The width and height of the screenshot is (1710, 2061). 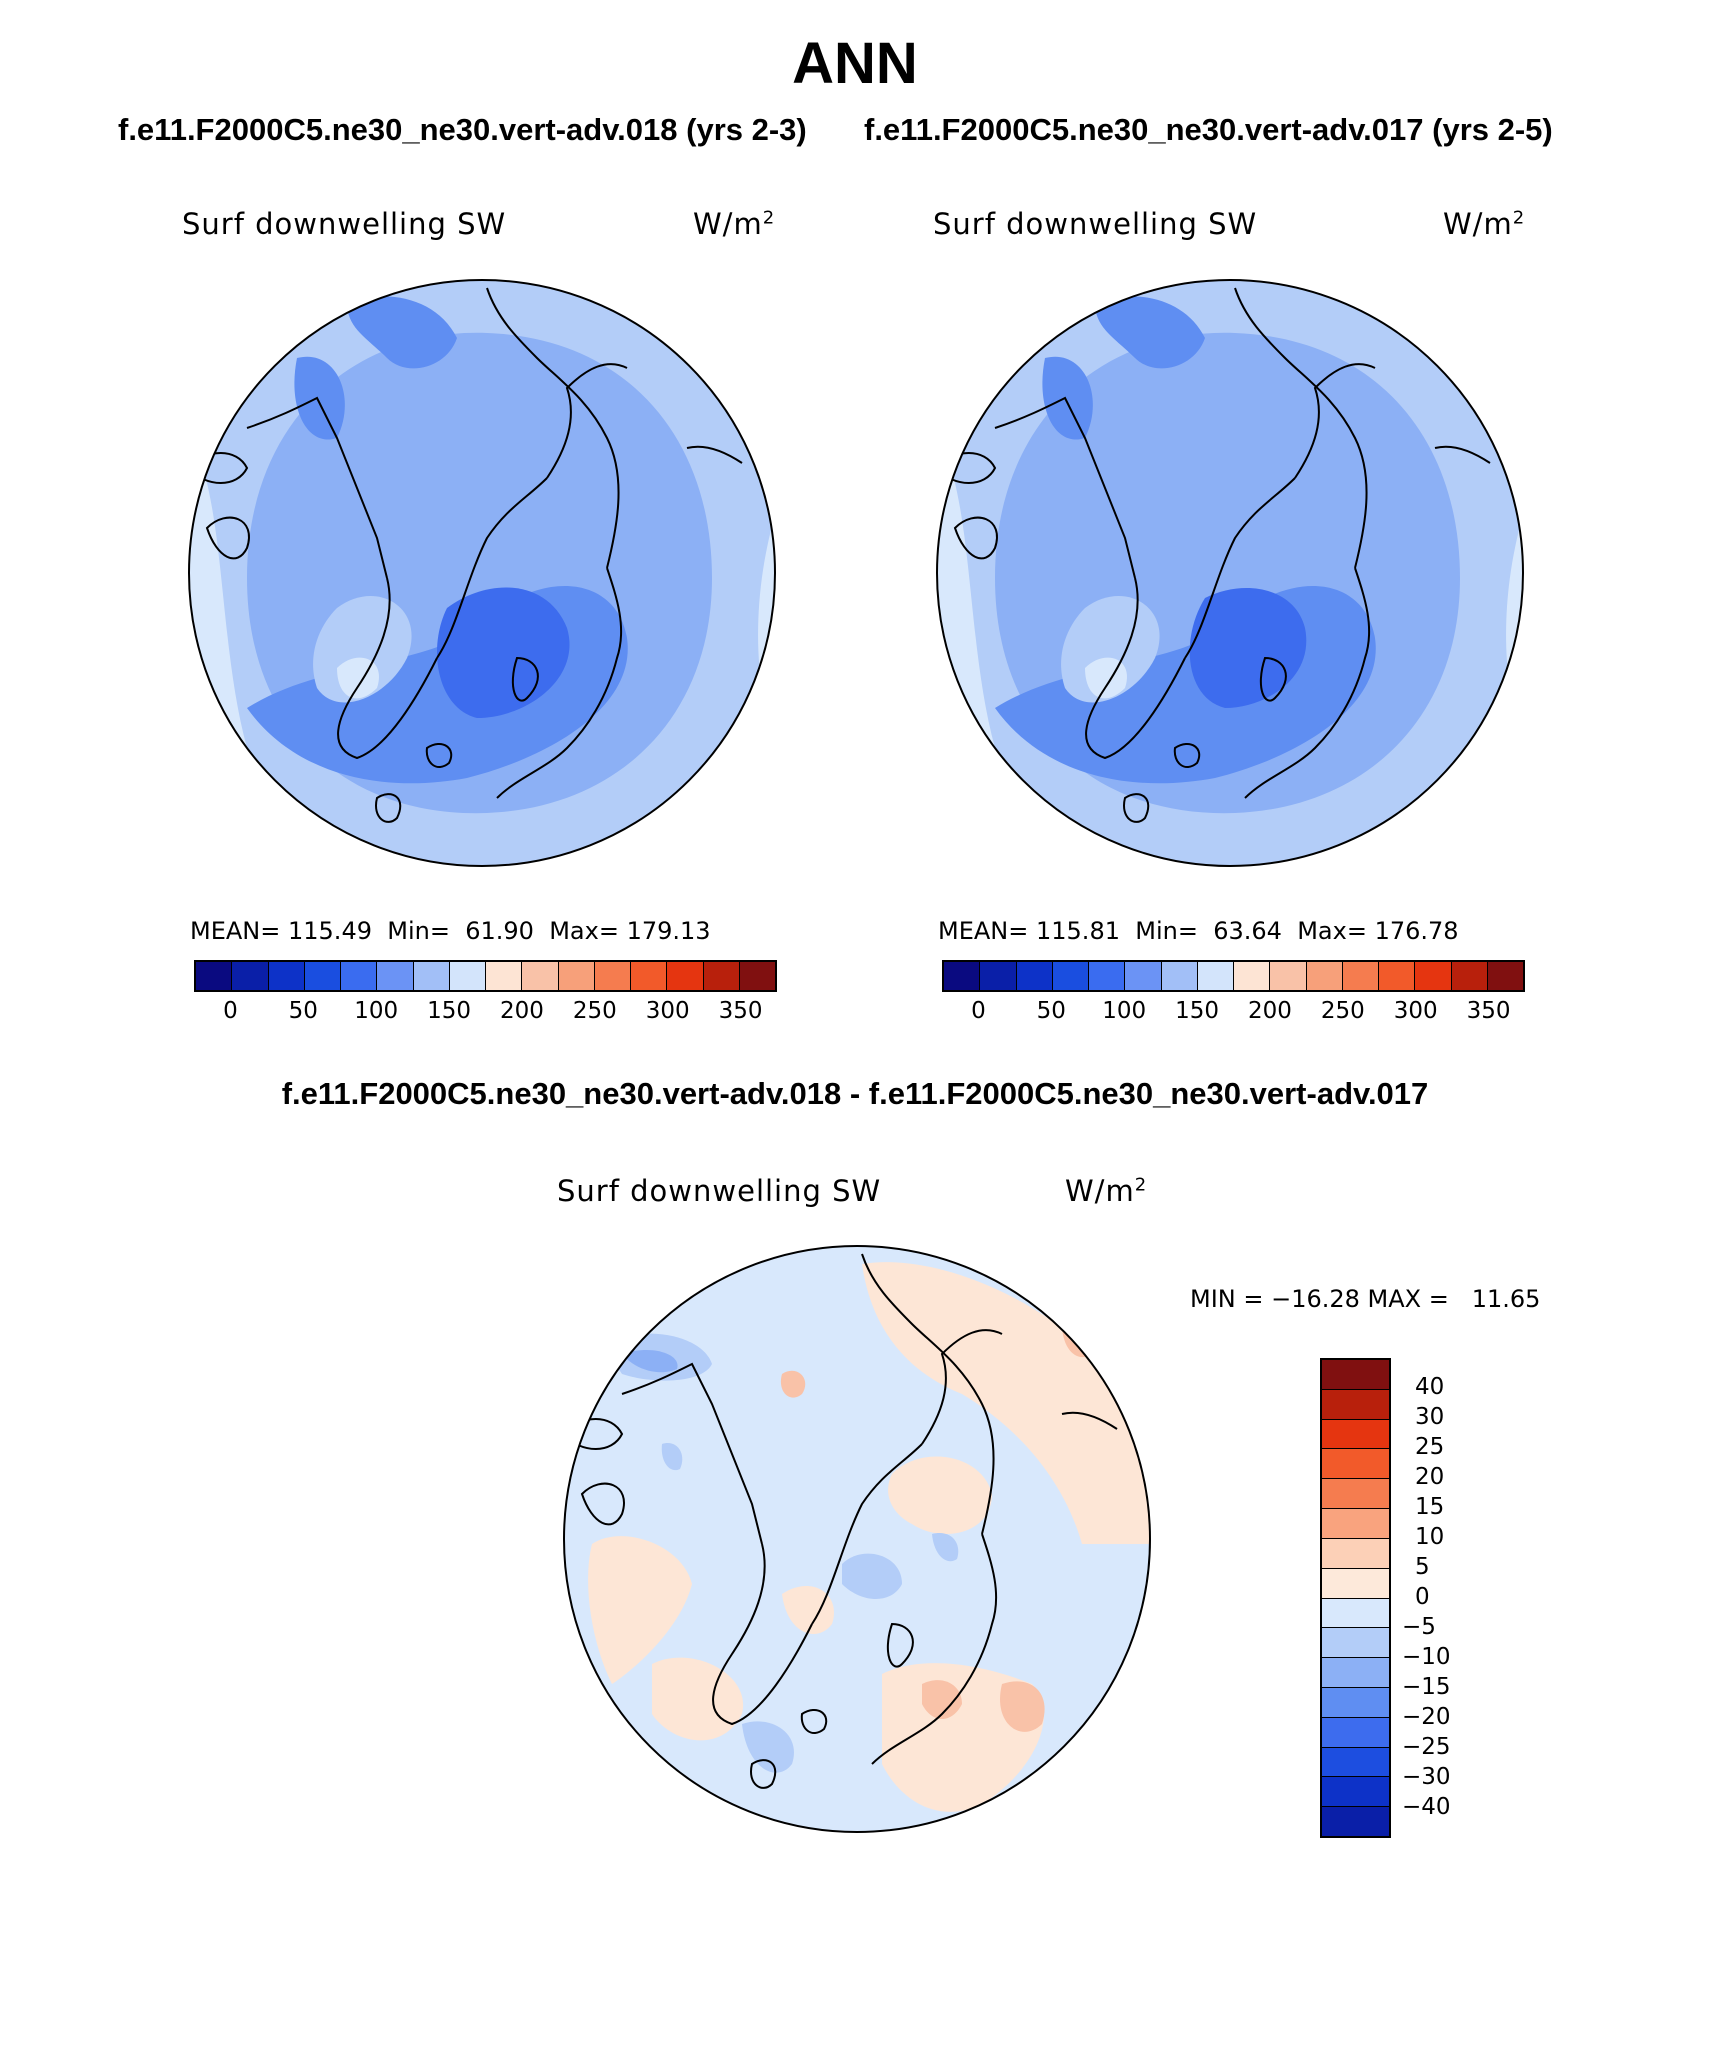 What do you see at coordinates (855, 63) in the screenshot?
I see `main-title: ANN` at bounding box center [855, 63].